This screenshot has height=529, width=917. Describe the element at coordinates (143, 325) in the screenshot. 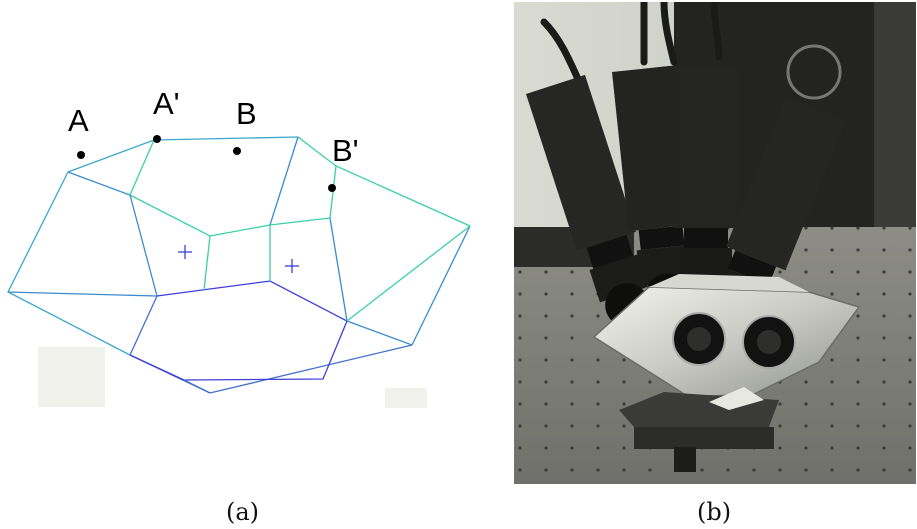

I see `edge-c5` at that location.